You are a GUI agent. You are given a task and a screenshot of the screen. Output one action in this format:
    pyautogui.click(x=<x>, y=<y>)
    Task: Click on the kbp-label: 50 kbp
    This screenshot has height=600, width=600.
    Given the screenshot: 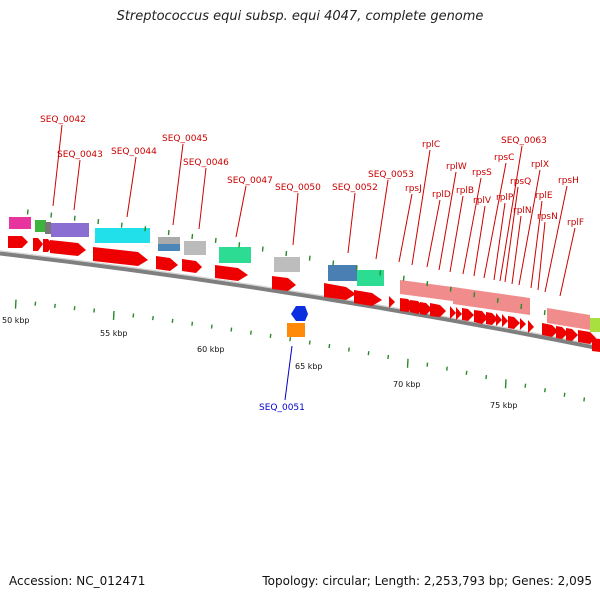 What is the action you would take?
    pyautogui.click(x=16, y=320)
    